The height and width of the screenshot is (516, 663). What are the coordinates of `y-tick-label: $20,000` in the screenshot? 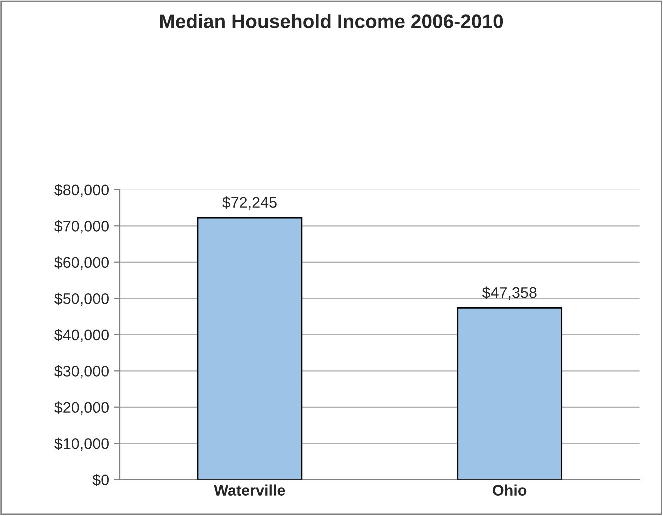 It's located at (81, 408).